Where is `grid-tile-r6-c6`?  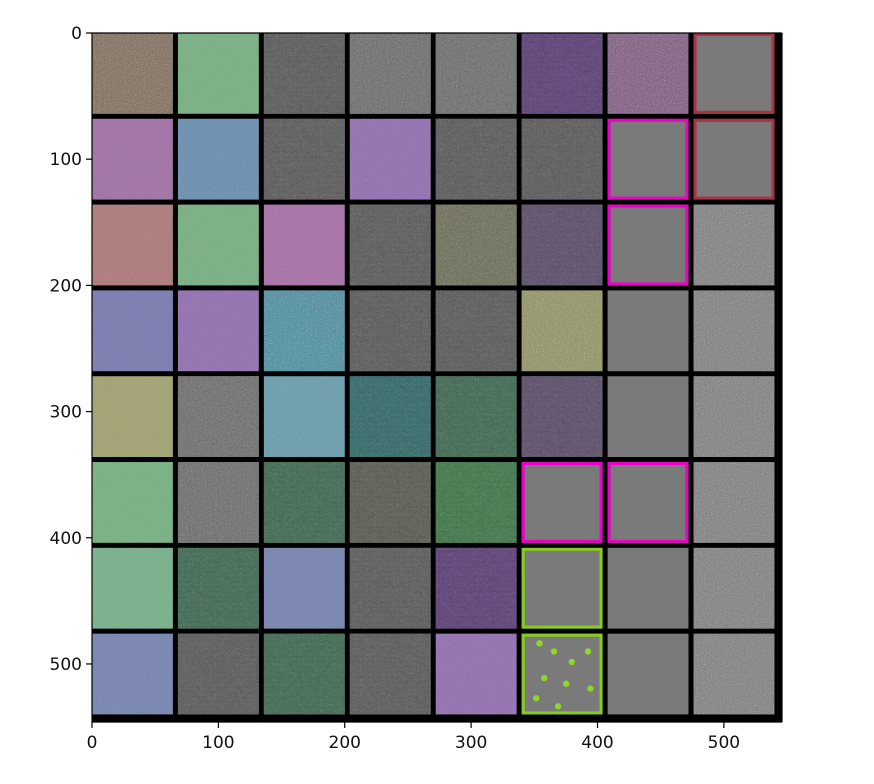 grid-tile-r6-c6 is located at coordinates (648, 588).